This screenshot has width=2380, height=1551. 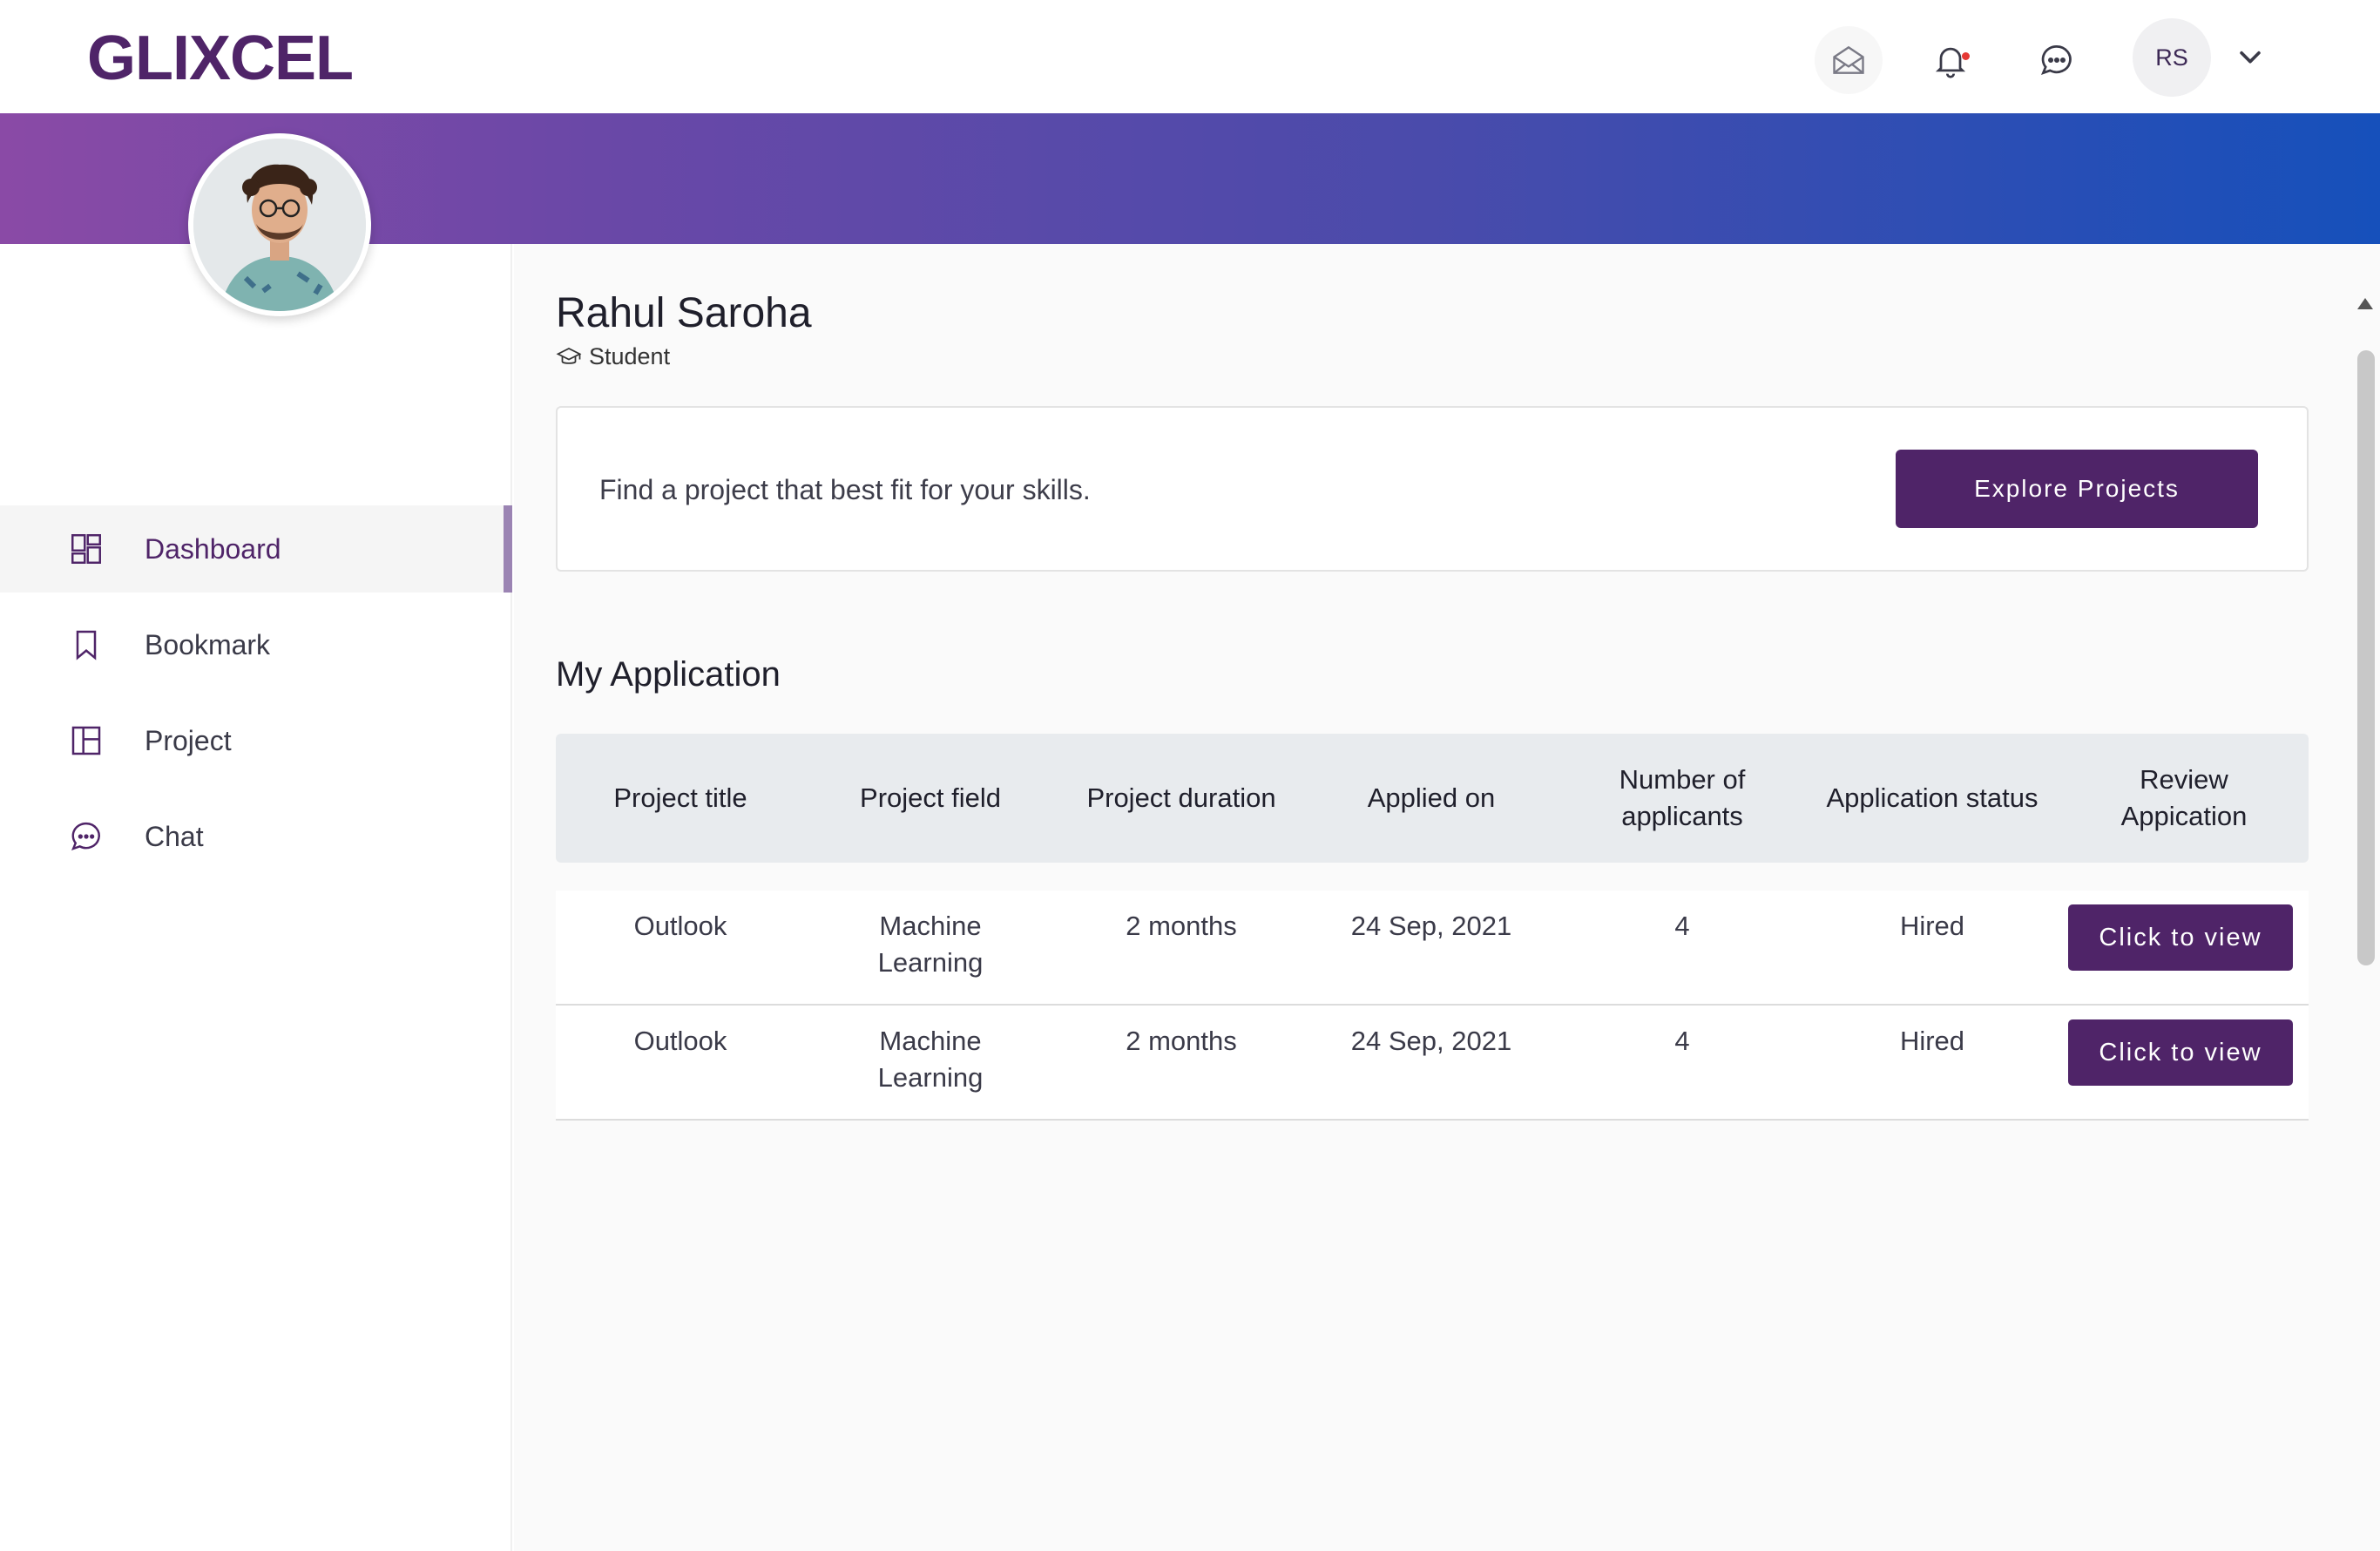 What do you see at coordinates (2366, 657) in the screenshot?
I see `scrollbar-thumb` at bounding box center [2366, 657].